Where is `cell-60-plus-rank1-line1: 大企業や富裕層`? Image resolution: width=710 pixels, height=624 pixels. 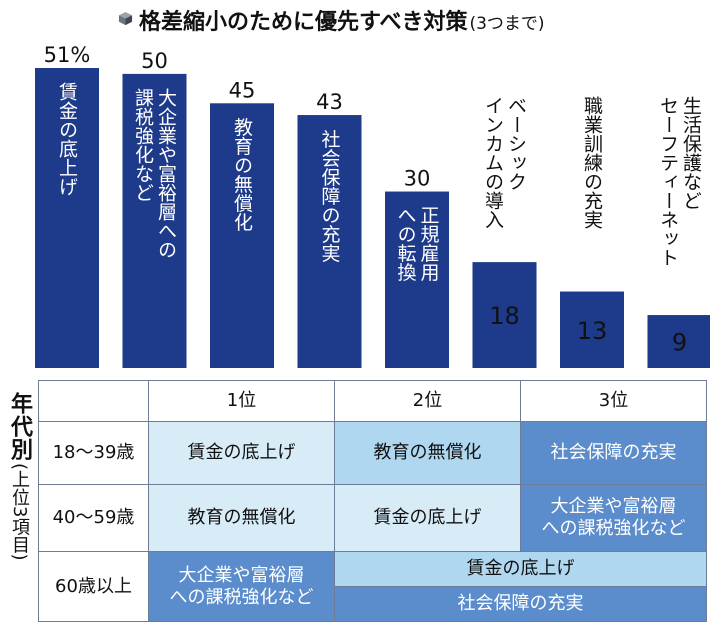
cell-60-plus-rank1-line1: 大企業や富裕層 is located at coordinates (241, 575).